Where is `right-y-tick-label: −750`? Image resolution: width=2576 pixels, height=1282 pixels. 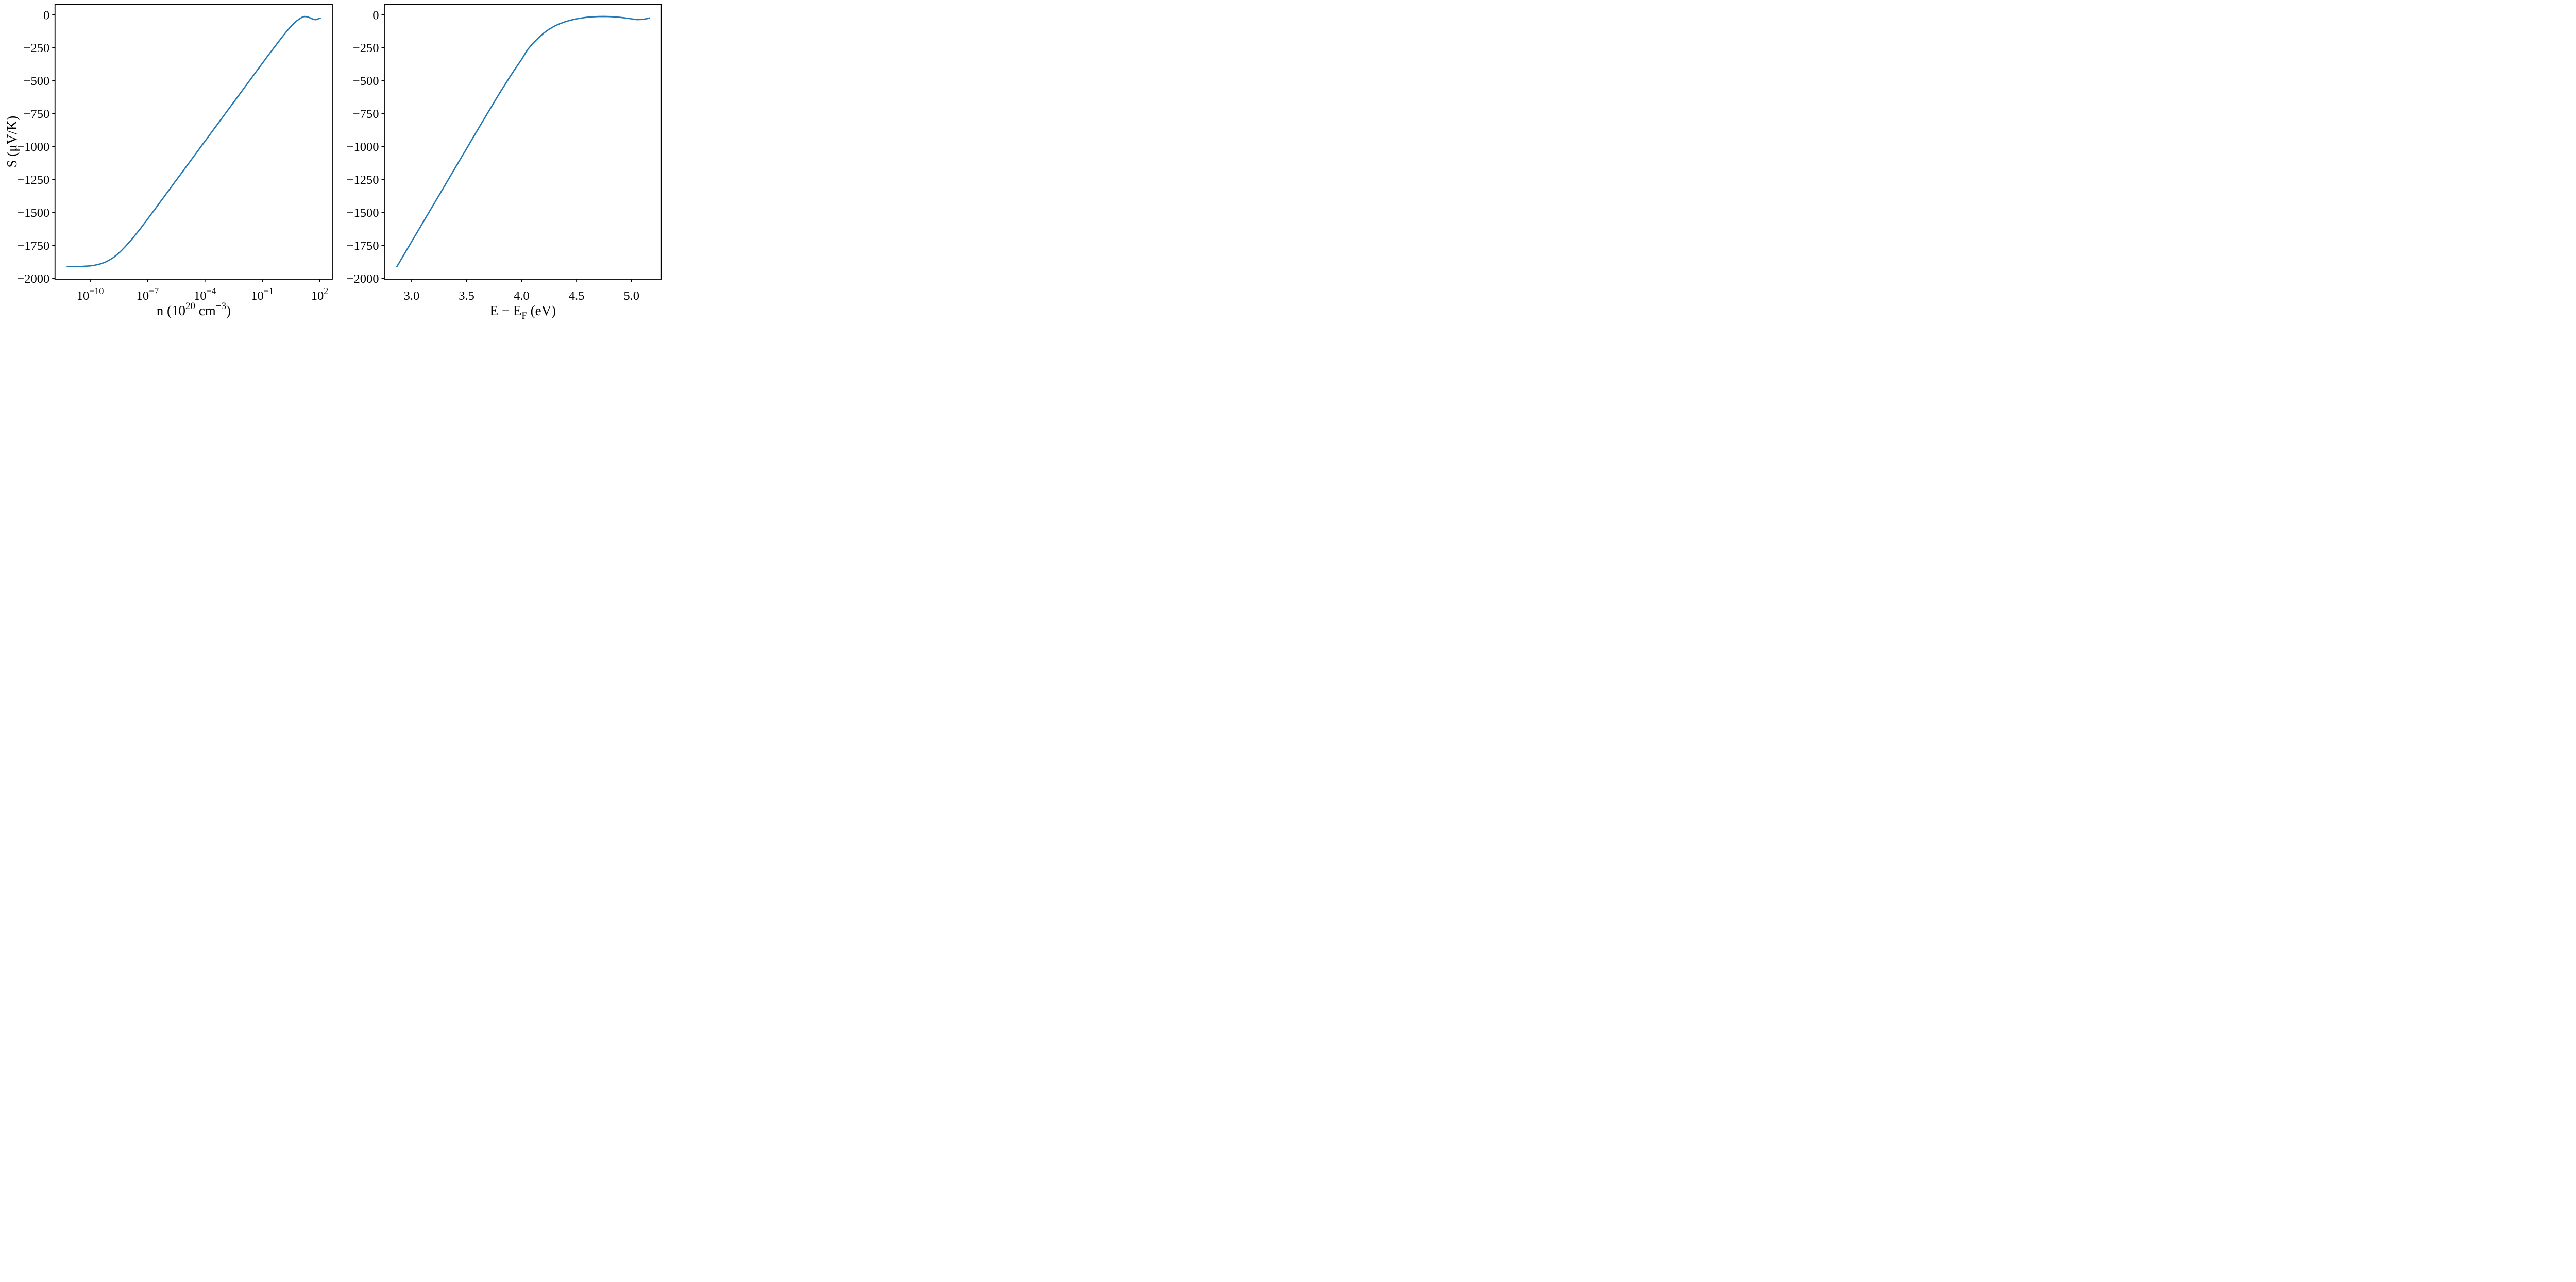
right-y-tick-label: −750 is located at coordinates (366, 114).